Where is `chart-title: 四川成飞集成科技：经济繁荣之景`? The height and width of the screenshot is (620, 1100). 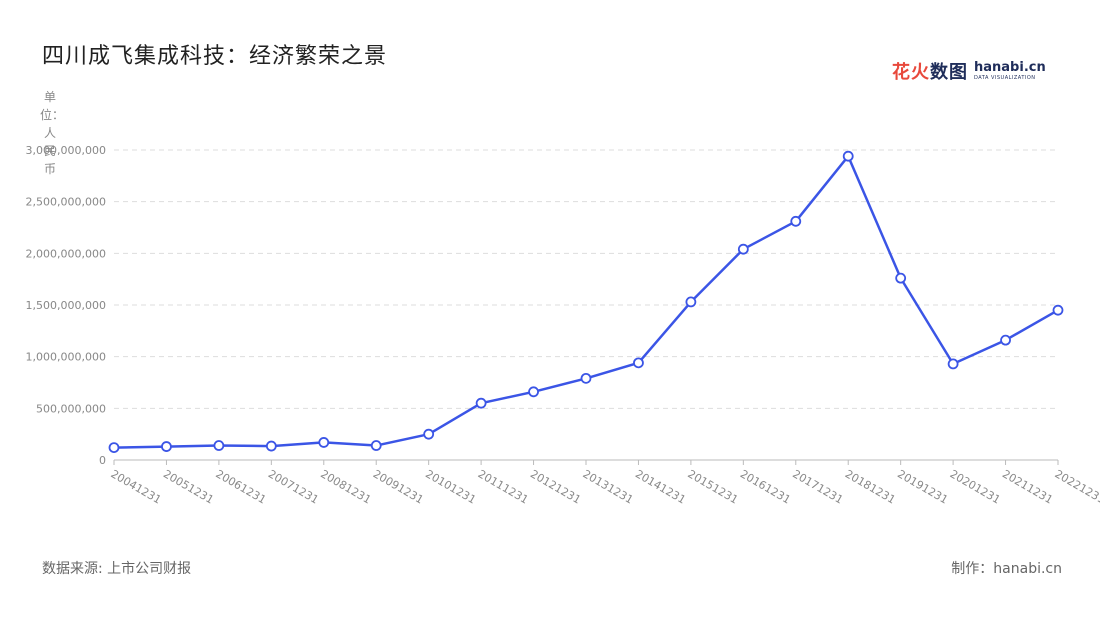
chart-title: 四川成飞集成科技：经济繁荣之景 is located at coordinates (215, 56).